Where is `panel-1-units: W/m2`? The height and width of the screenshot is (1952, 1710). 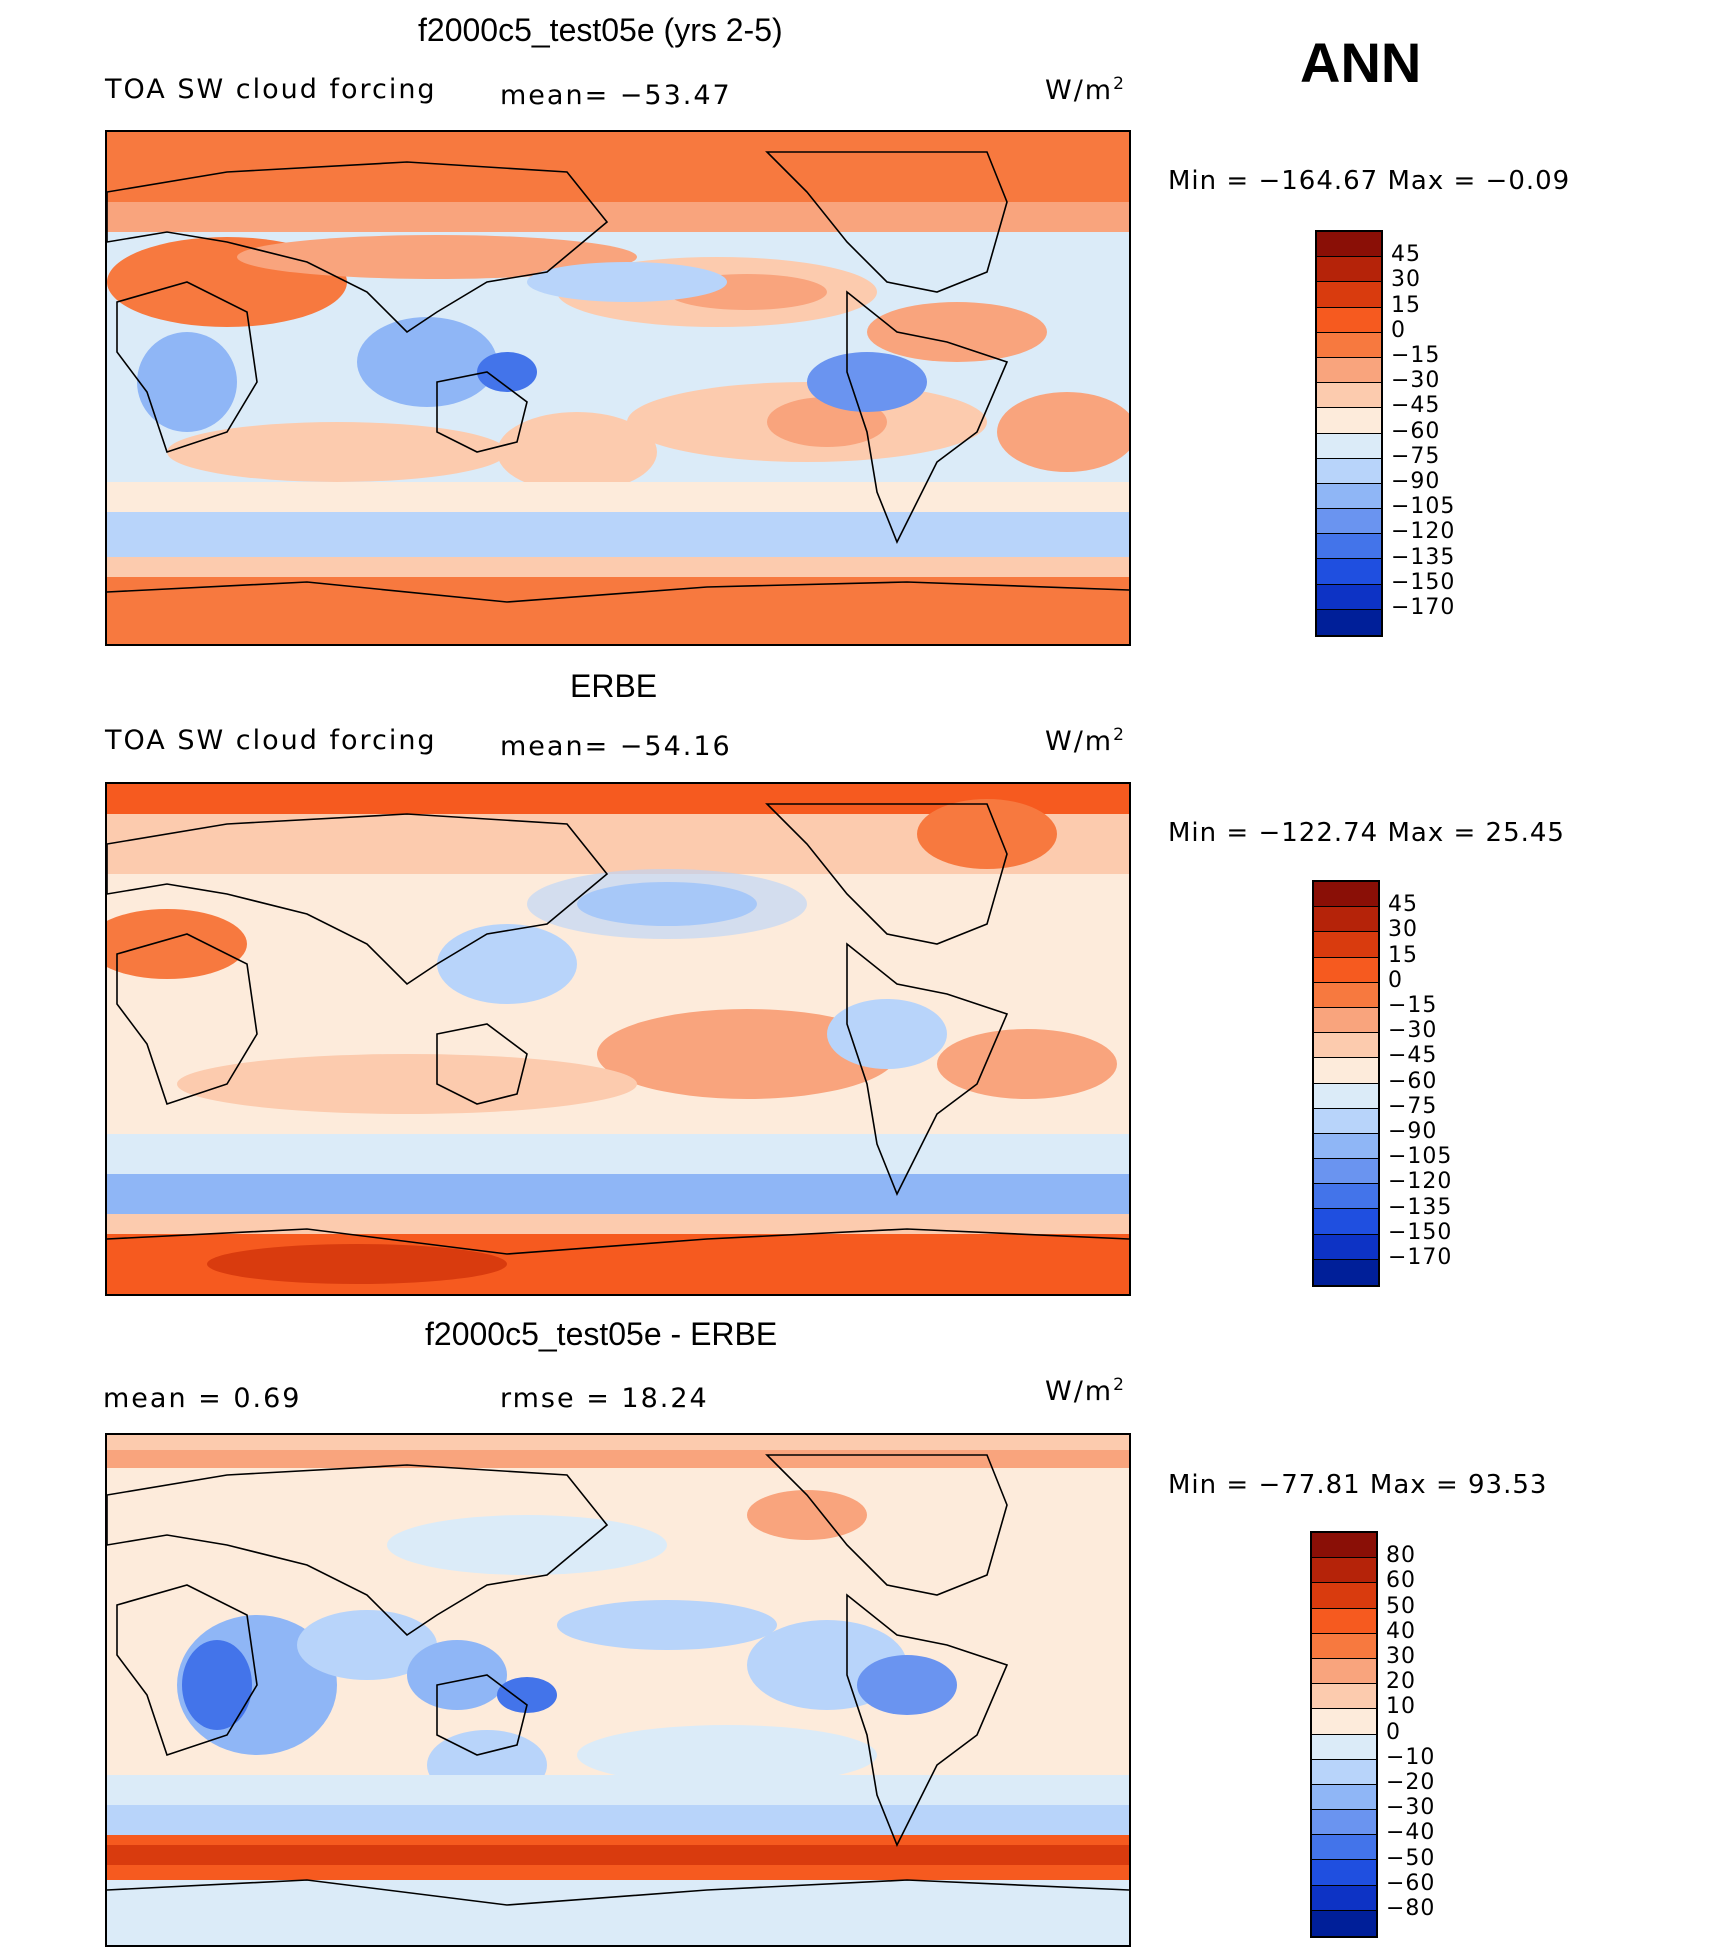
panel-1-units: W/m2 is located at coordinates (1084, 90).